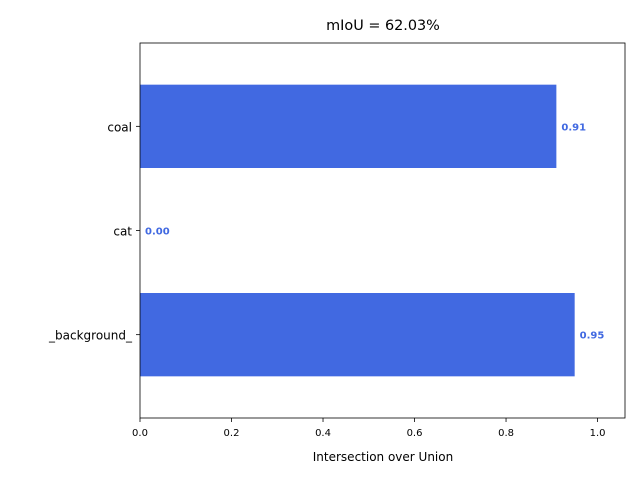  I want to click on x-ticks-group: 0.0 0.2 0.4 0.6 0.8 1.0, so click(369, 428).